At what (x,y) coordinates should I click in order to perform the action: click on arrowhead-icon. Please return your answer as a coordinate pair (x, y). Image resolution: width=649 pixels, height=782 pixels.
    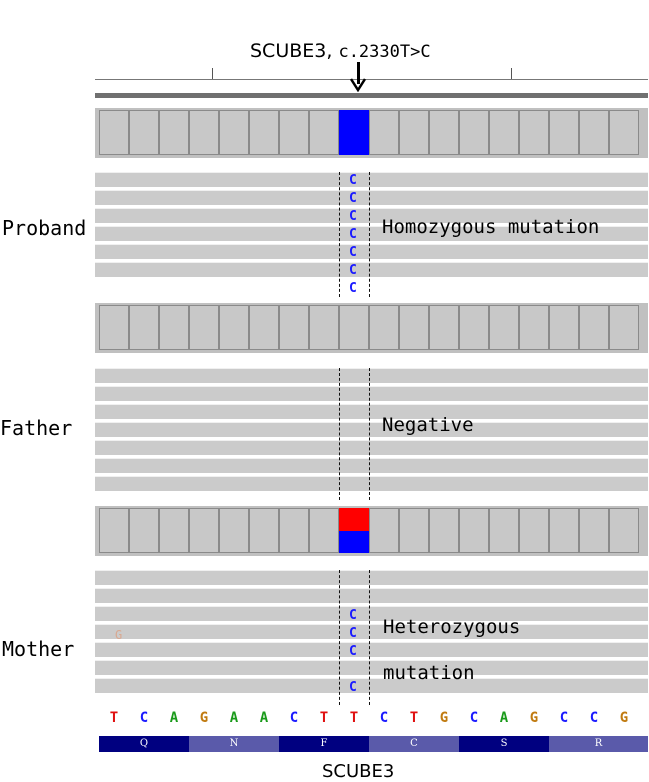
    Looking at the image, I should click on (358, 85).